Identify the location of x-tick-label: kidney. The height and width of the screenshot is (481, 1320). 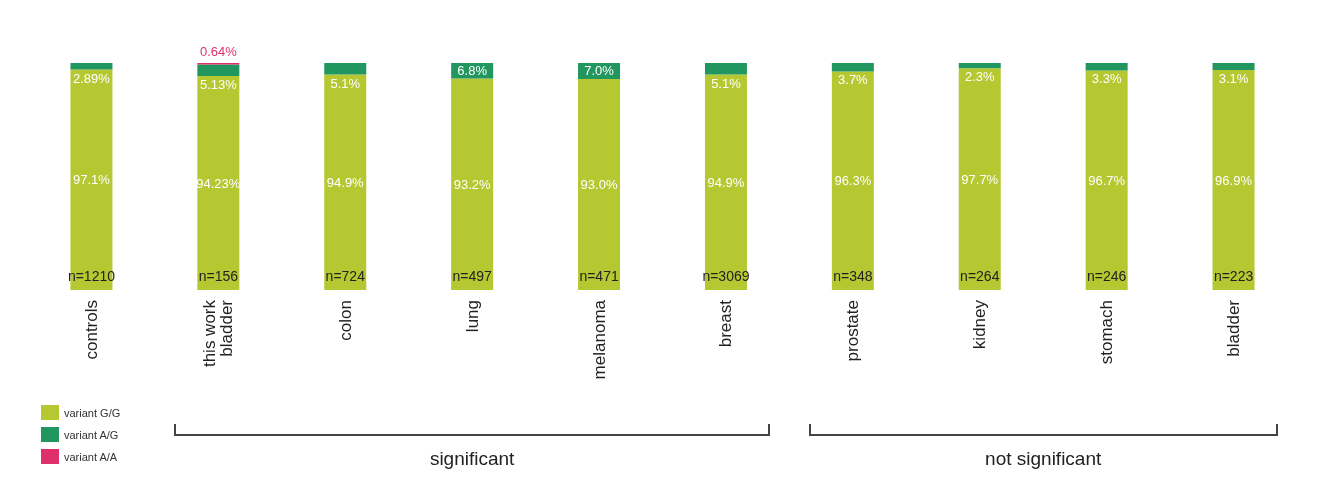
(980, 324).